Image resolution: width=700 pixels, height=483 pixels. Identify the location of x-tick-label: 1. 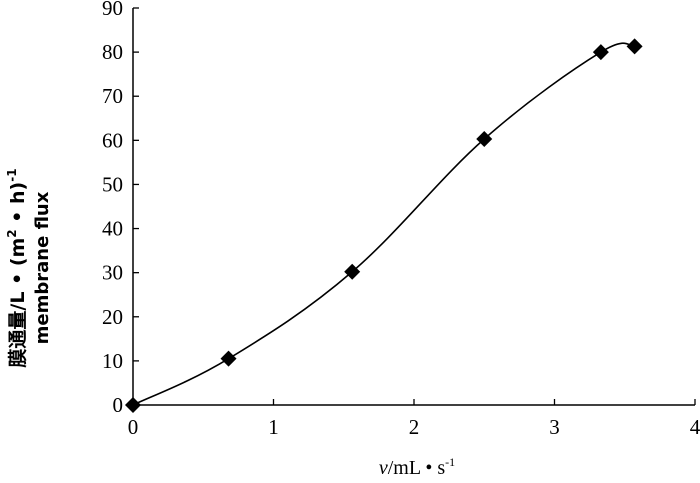
(273, 427).